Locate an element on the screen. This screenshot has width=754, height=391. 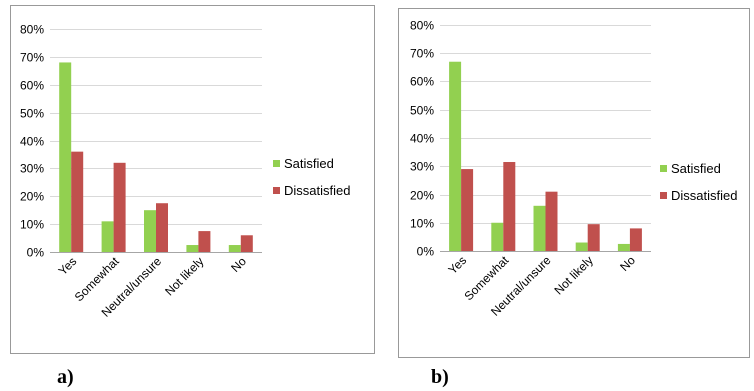
caption-a: a) is located at coordinates (65, 377).